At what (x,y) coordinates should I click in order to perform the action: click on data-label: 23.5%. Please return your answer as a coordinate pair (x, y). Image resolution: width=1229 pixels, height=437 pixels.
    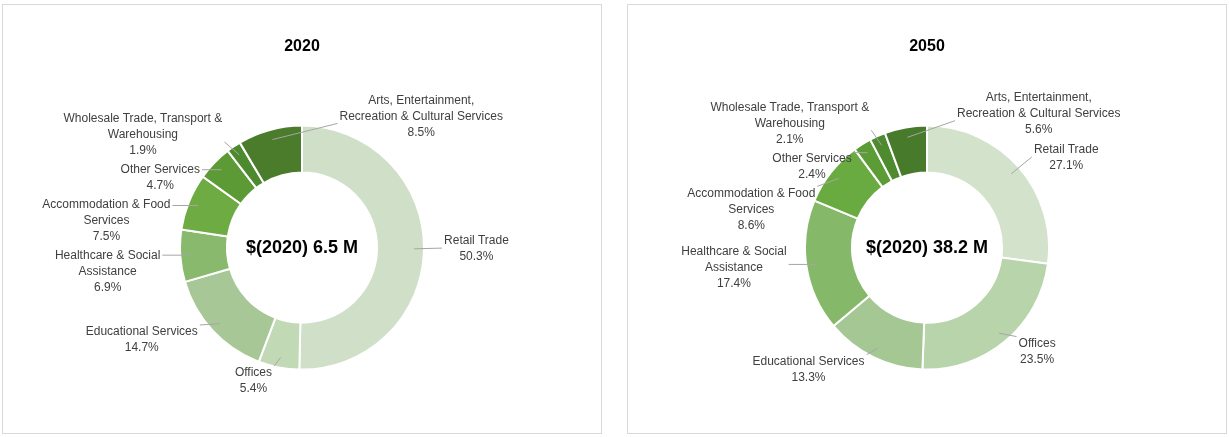
    Looking at the image, I should click on (1037, 358).